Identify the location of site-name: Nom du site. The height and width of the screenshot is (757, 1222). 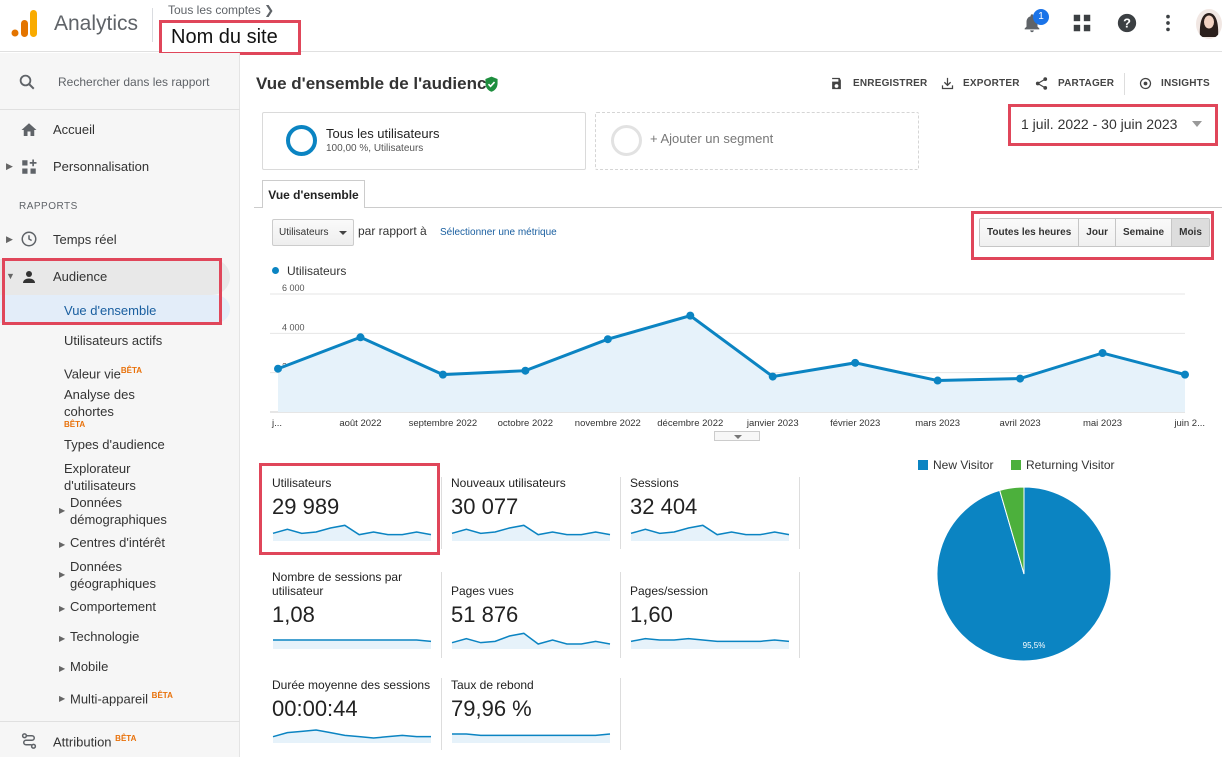
(224, 37).